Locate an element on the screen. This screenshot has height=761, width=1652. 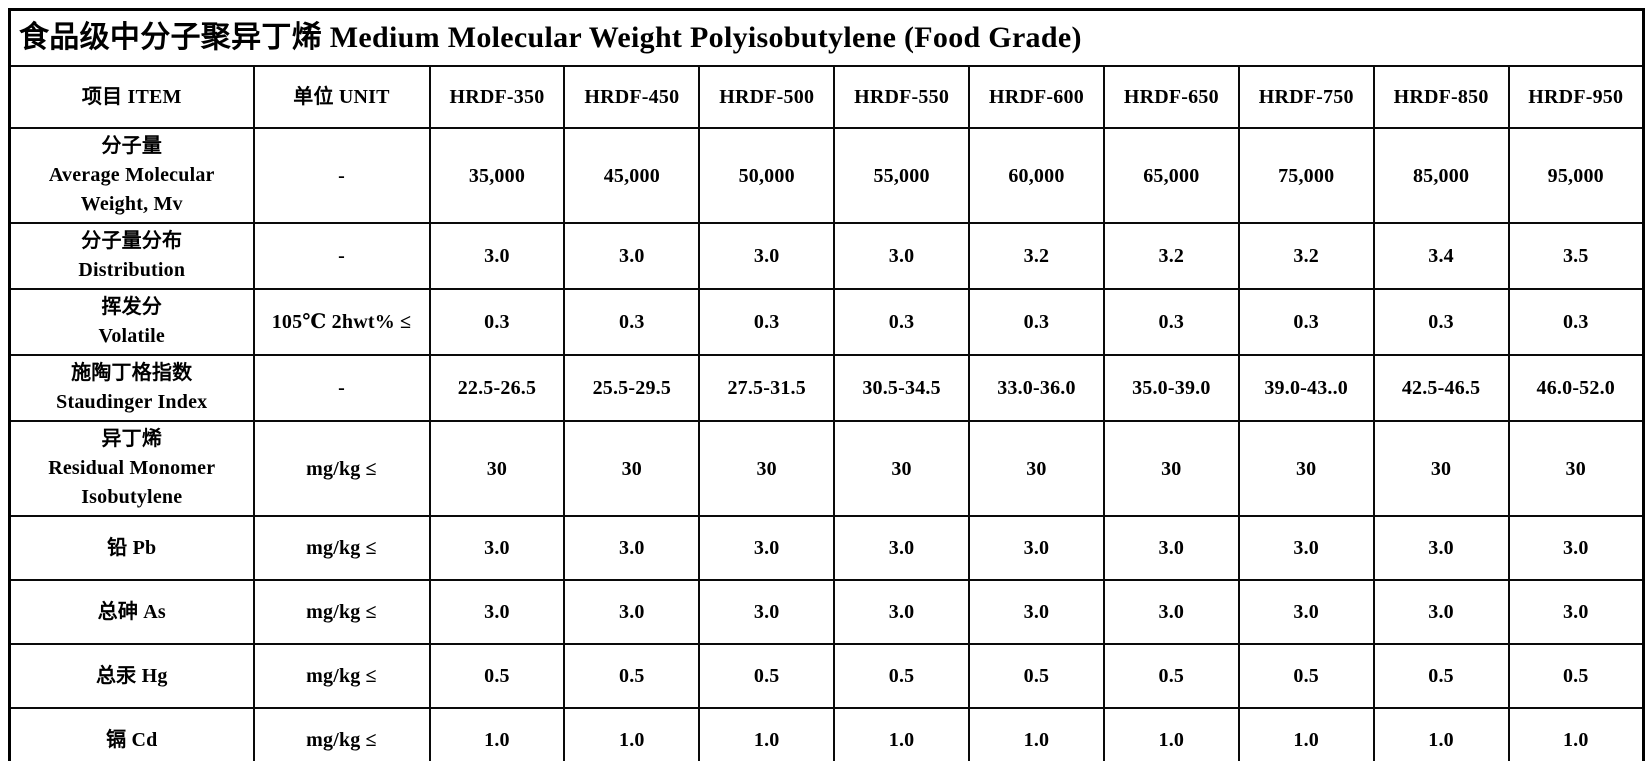
table-row: 总砷 As mg/kg ≤3.0 3.0 3.0 3.0 3.0 3.0 3.0 3.0 3.0 is located at coordinates (826, 612).